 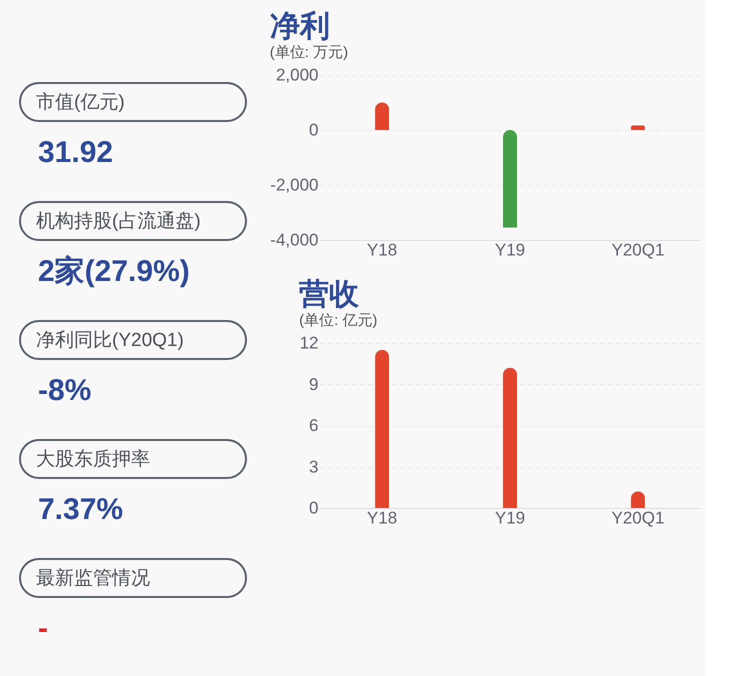 What do you see at coordinates (300, 26) in the screenshot?
I see `chart-title: 净利` at bounding box center [300, 26].